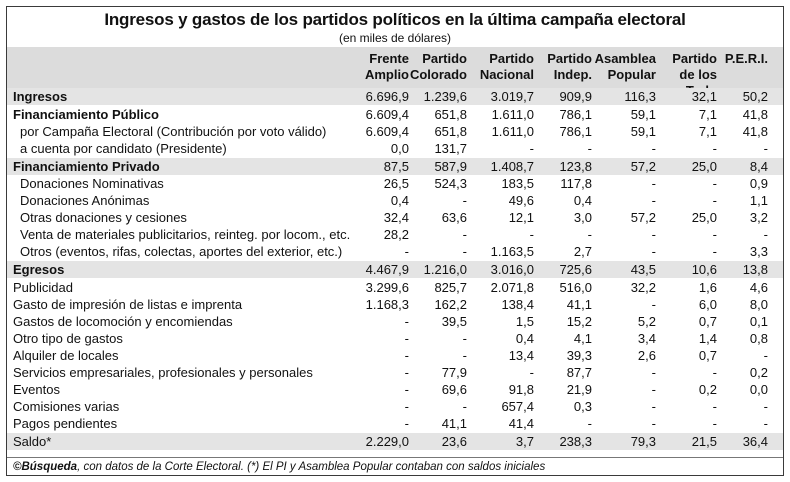 The height and width of the screenshot is (482, 790). I want to click on table-cell: 41,4, so click(521, 423).